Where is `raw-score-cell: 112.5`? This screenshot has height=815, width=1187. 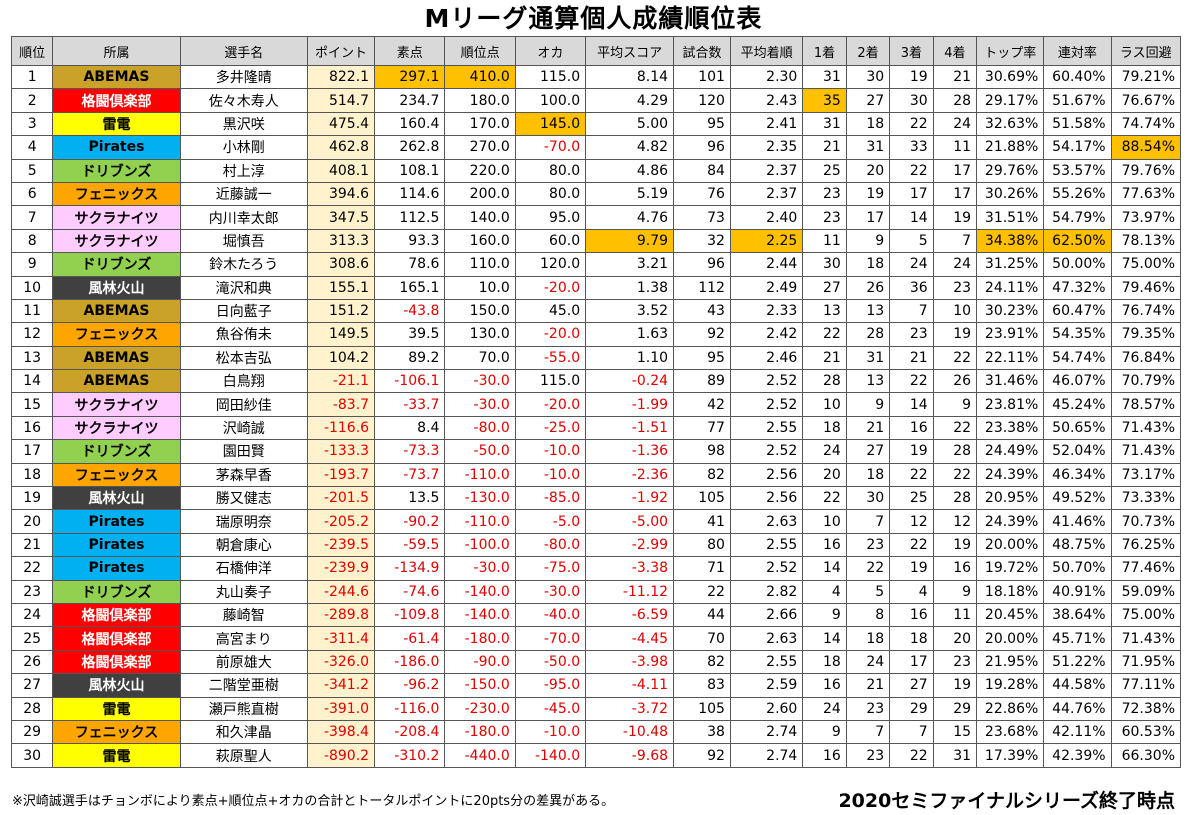 raw-score-cell: 112.5 is located at coordinates (410, 217).